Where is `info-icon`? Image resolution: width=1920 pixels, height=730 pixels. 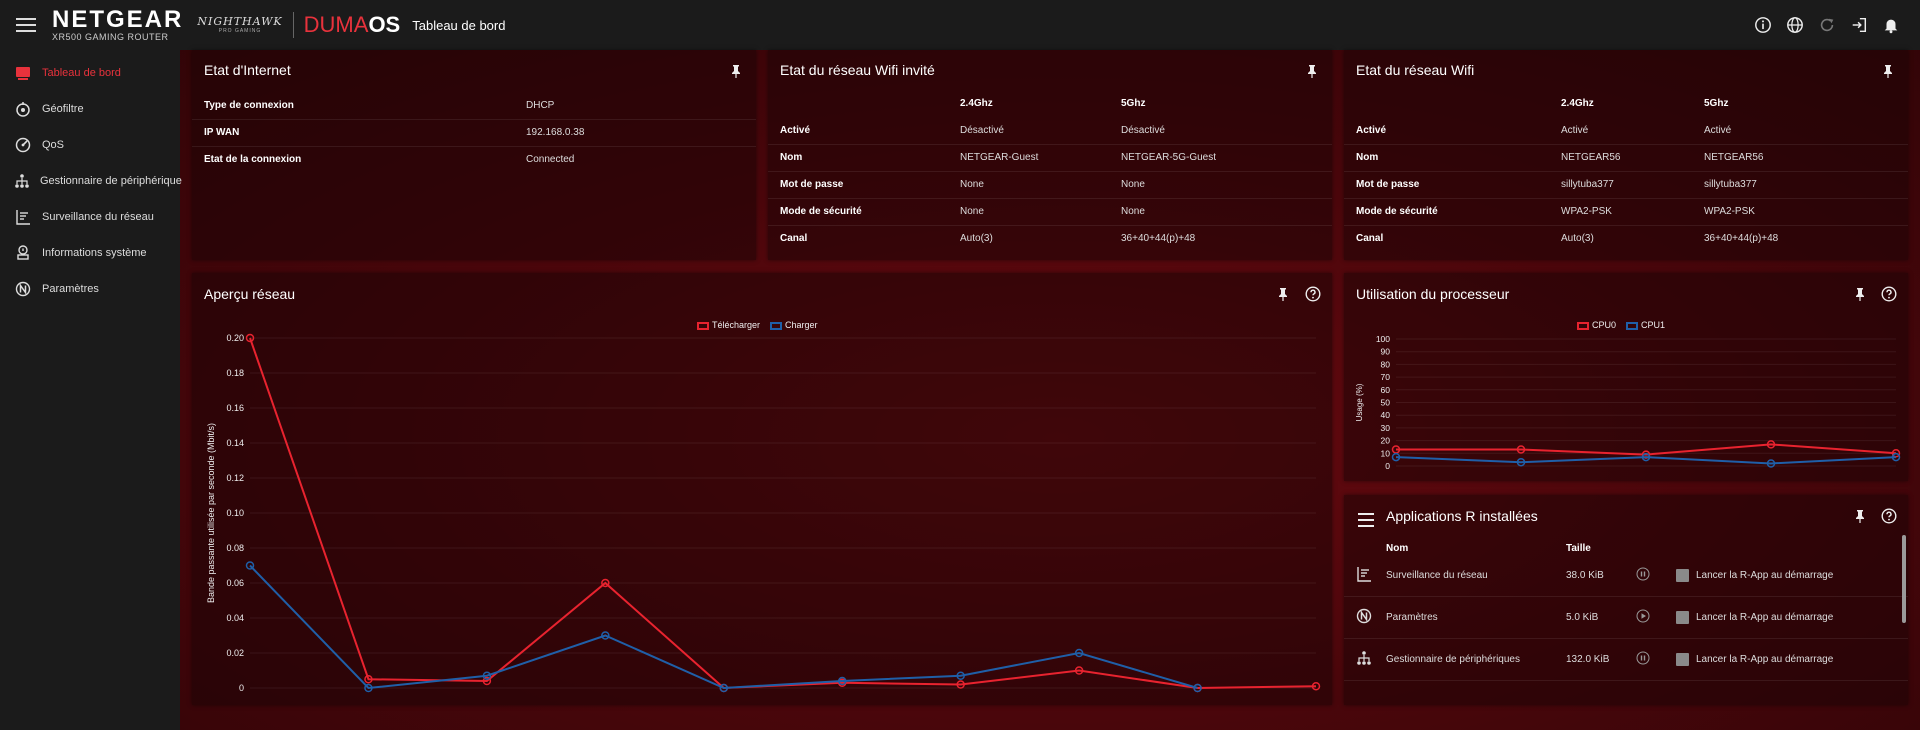
info-icon is located at coordinates (1763, 25).